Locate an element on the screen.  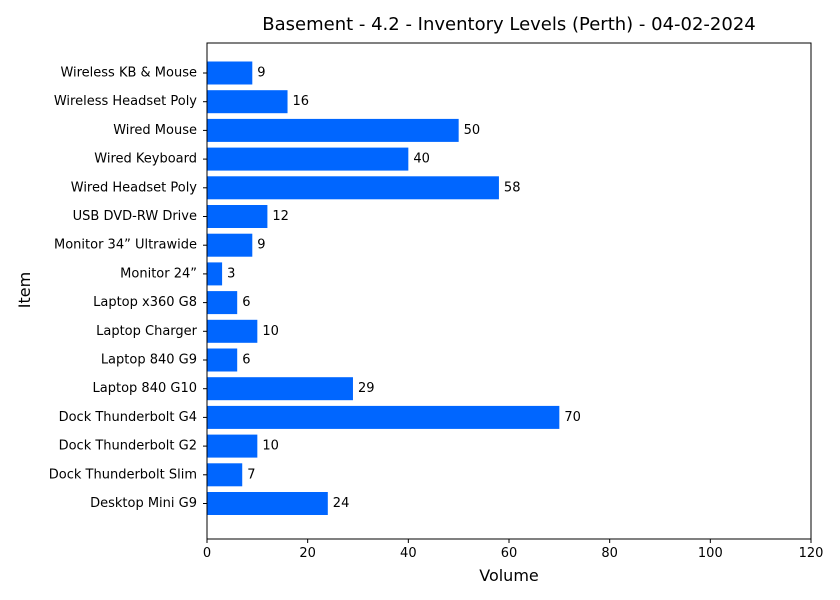
y-tick-label: Monitor 34” Ultrawide is located at coordinates (125, 245).